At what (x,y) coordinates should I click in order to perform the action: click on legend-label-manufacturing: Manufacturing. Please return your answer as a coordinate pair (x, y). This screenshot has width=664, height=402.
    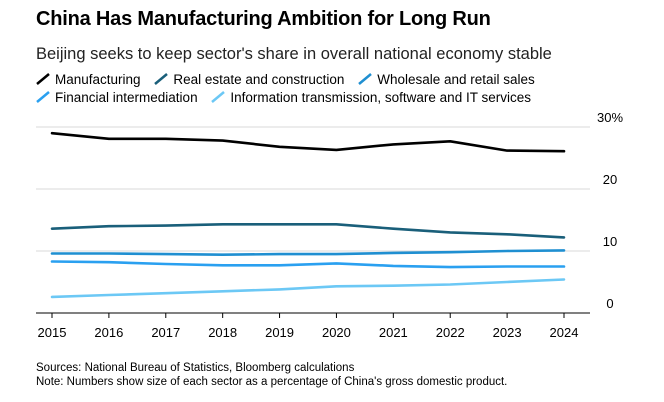
    Looking at the image, I should click on (98, 79).